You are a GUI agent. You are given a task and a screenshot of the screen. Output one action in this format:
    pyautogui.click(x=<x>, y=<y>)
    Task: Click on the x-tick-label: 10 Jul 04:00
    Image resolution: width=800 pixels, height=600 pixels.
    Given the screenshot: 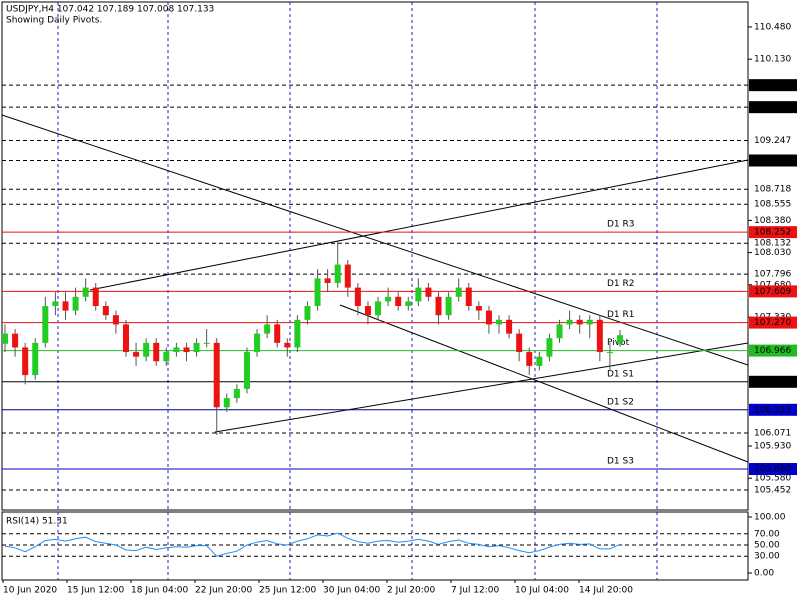 What is the action you would take?
    pyautogui.click(x=542, y=591)
    